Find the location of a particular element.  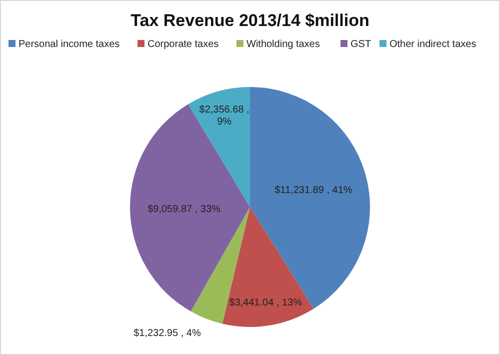

pie-slice is located at coordinates (268, 267).